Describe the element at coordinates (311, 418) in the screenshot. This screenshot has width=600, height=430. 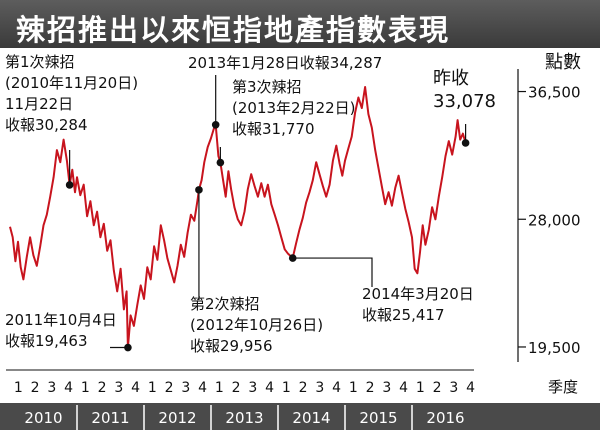
I see `x-year-label: 2014` at that location.